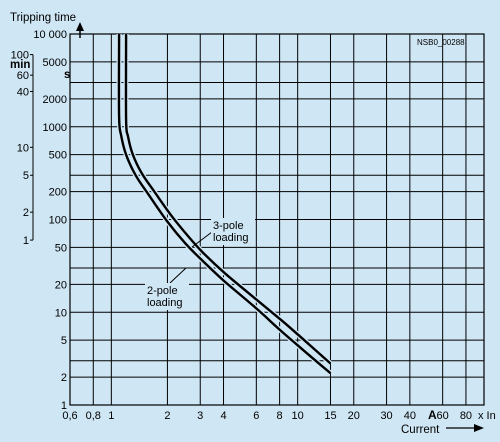  I want to click on y-tick-label: 5, so click(64, 341).